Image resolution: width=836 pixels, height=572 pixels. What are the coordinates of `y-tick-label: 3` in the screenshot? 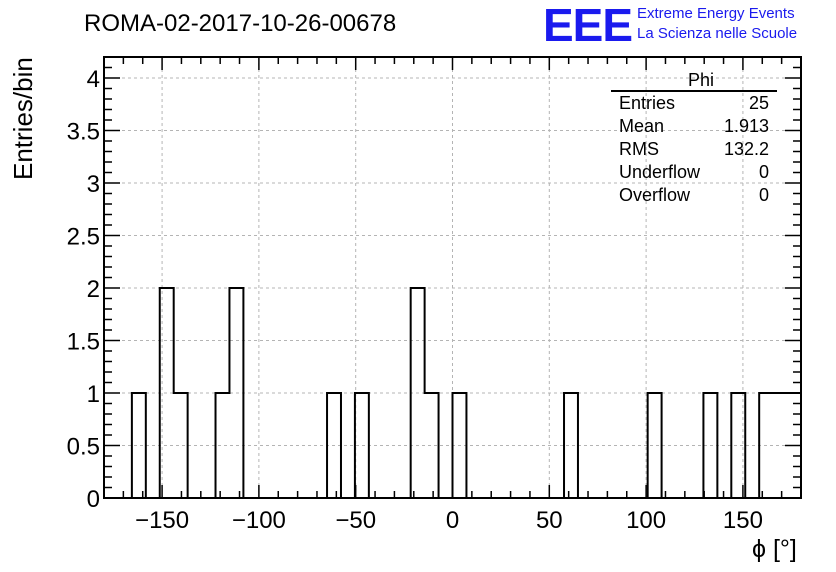 It's located at (93, 184).